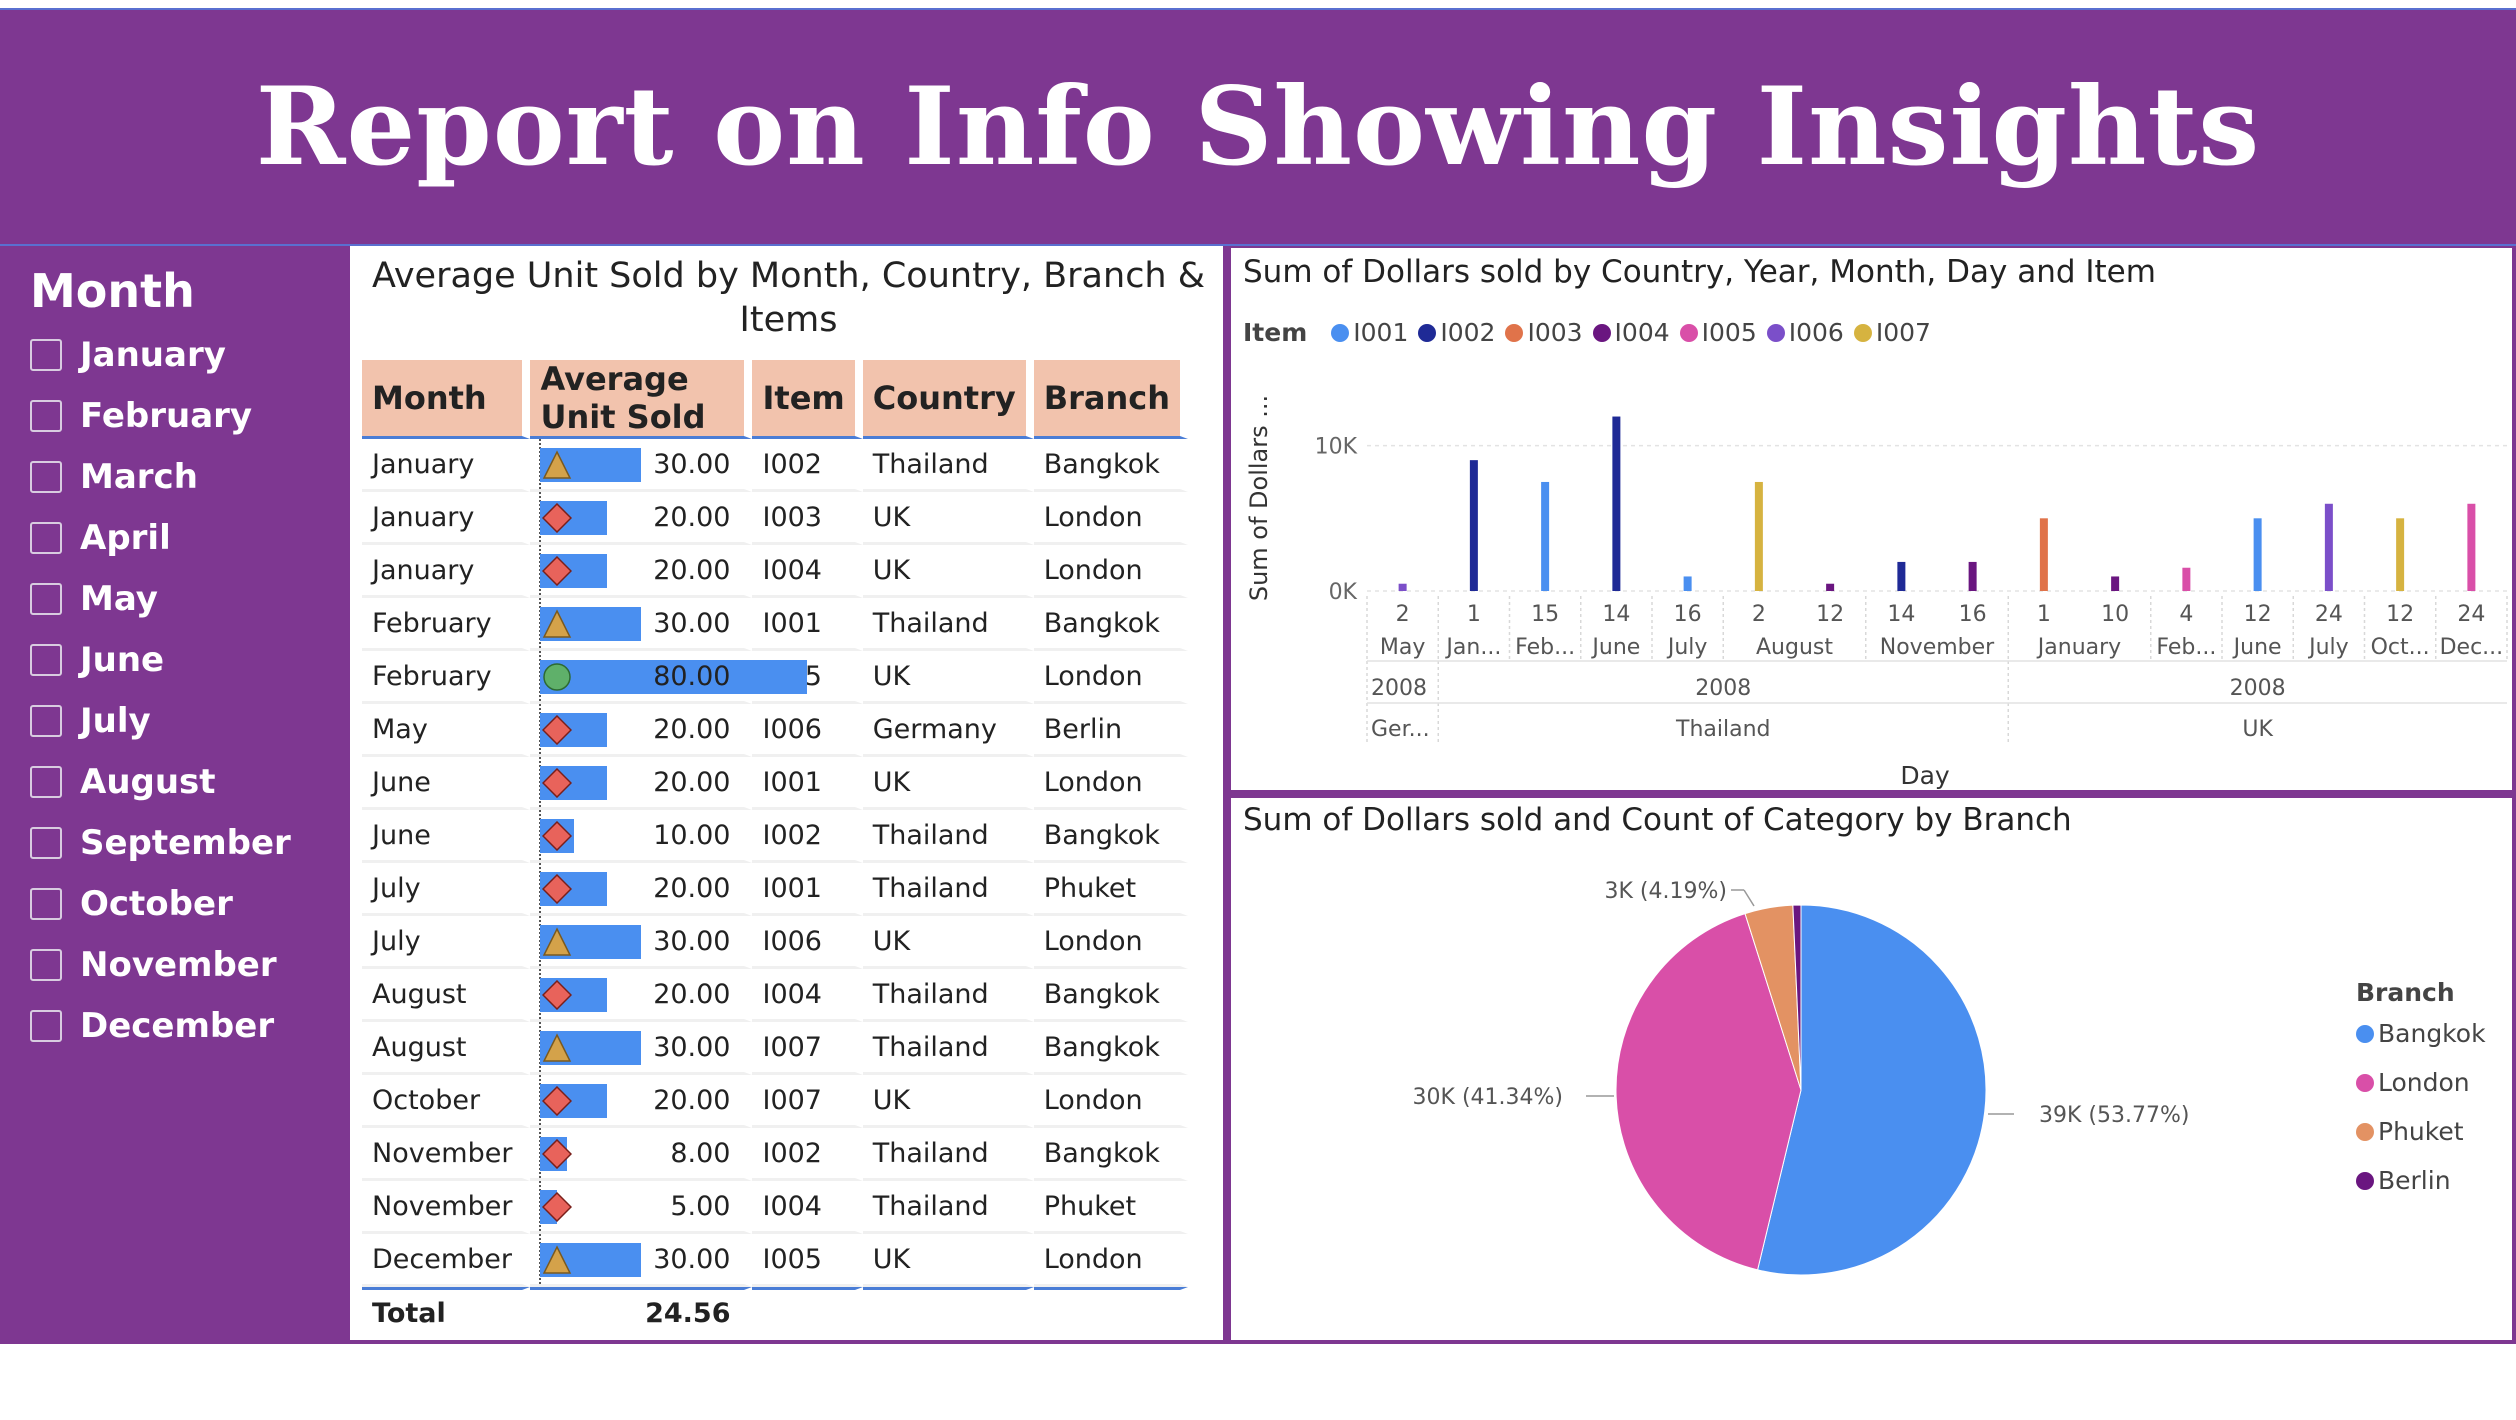  Describe the element at coordinates (156, 904) in the screenshot. I see `slicer-item-label: October` at that location.